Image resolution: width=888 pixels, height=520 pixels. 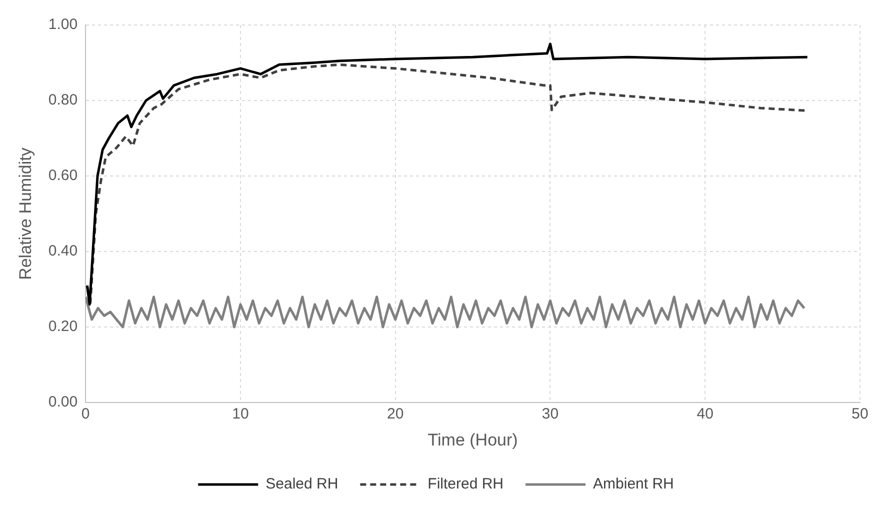 What do you see at coordinates (860, 414) in the screenshot?
I see `x-tick-label: 50` at bounding box center [860, 414].